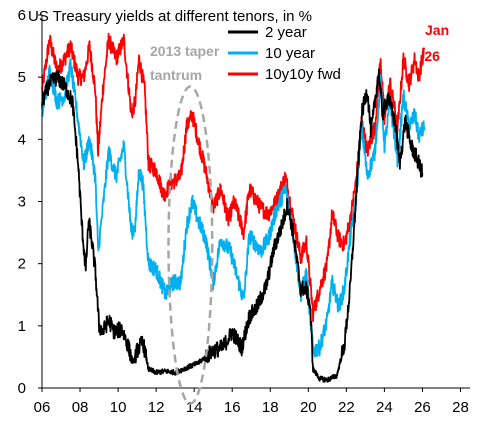 The image size is (482, 423). Describe the element at coordinates (286, 32) in the screenshot. I see `legend-label: 2 year` at that location.